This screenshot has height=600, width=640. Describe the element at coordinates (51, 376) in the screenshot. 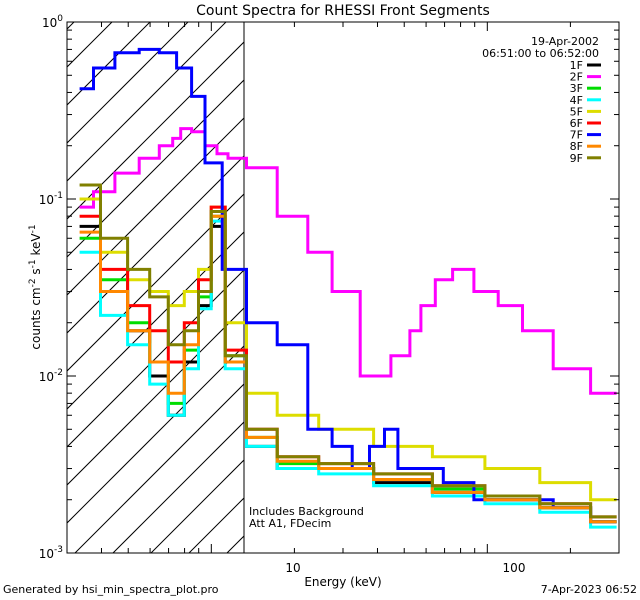

I see `y-tick-label: 10⁻²` at that location.